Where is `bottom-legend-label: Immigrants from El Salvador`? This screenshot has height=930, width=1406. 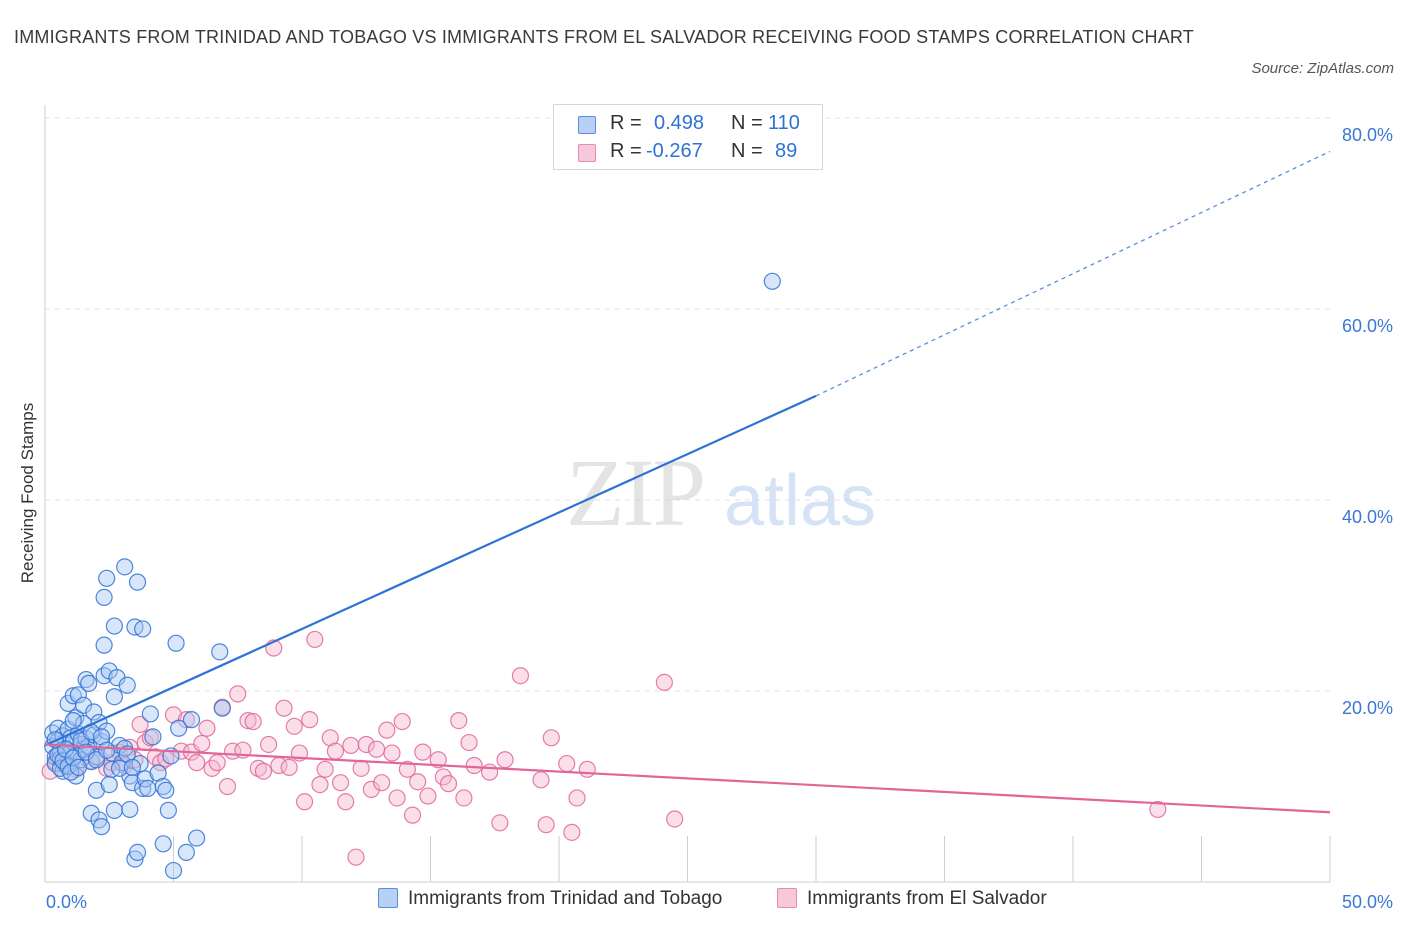
bottom-legend-label: Immigrants from El Salvador is located at coordinates (927, 898).